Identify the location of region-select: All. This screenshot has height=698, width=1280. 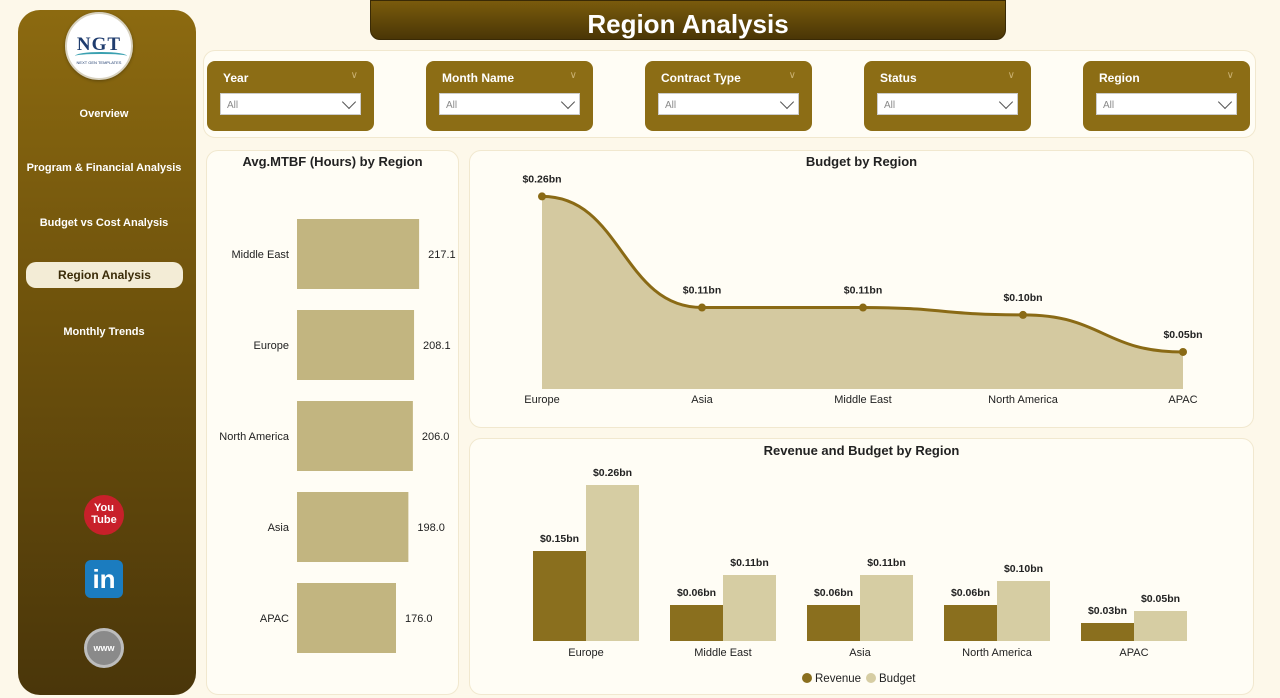
(1166, 104).